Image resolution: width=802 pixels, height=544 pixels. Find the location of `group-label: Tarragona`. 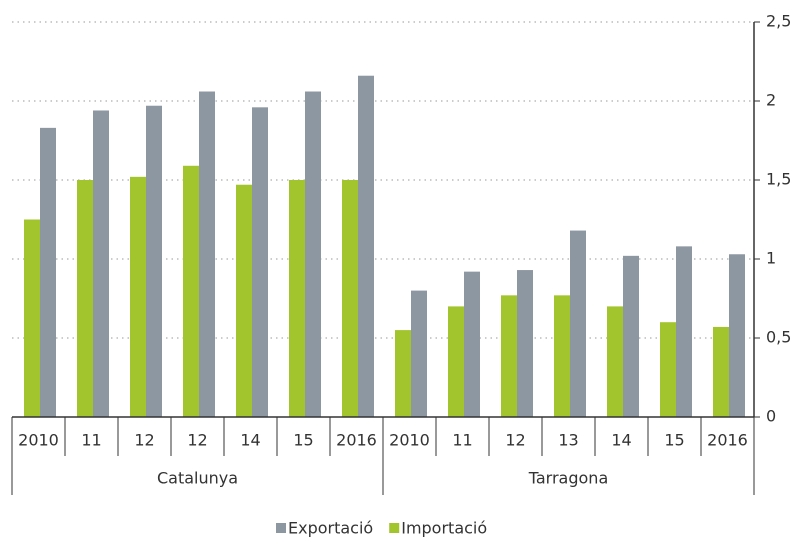

group-label: Tarragona is located at coordinates (568, 478).